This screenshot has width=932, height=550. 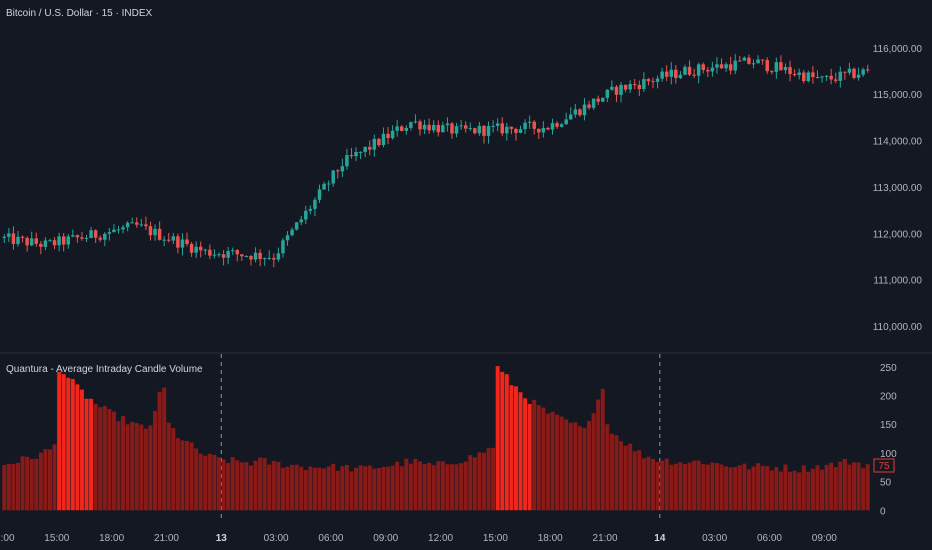 What do you see at coordinates (884, 466) in the screenshot?
I see `last-value-label: 75` at bounding box center [884, 466].